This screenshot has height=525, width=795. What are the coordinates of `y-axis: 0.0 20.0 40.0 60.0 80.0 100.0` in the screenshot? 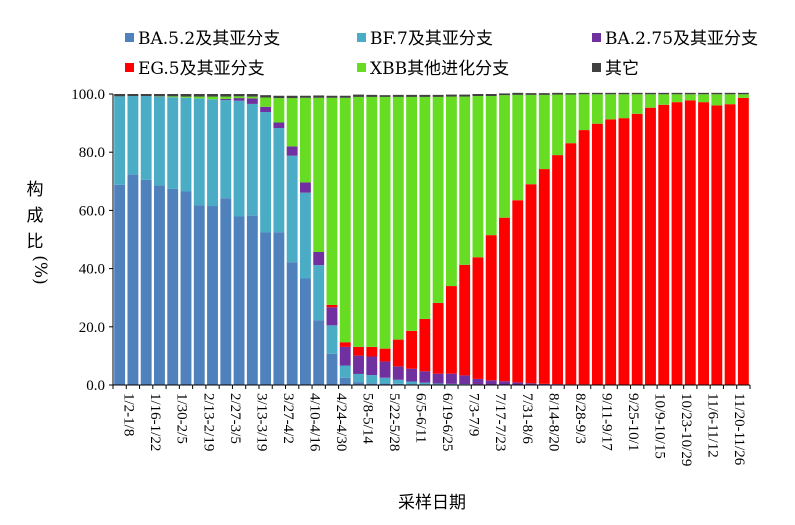 It's located at (92, 240).